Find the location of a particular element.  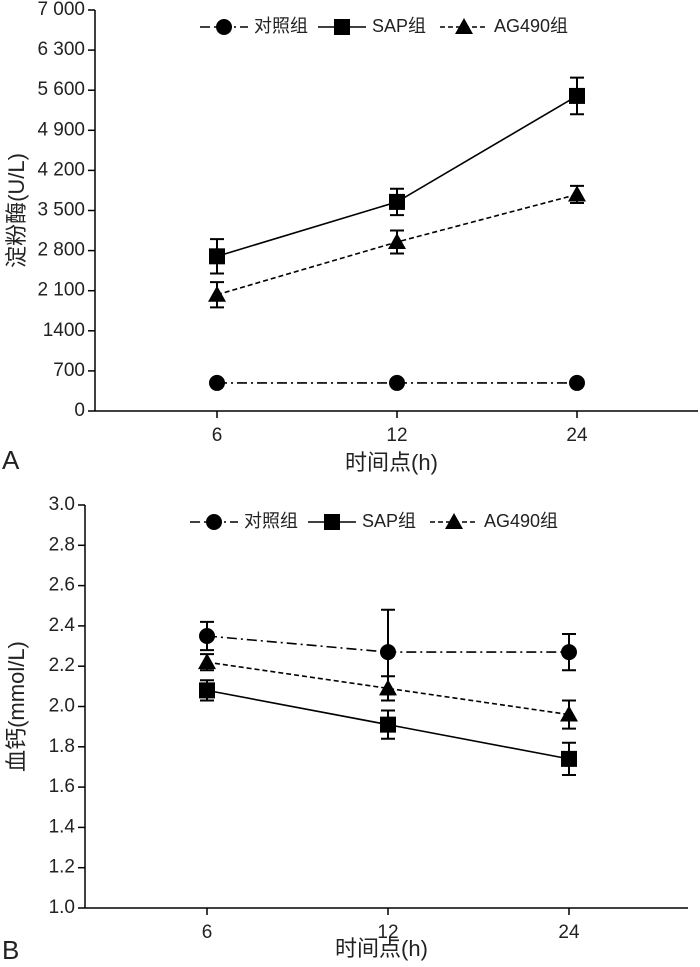

y-tick-label: 7 000 is located at coordinates (61, 10).